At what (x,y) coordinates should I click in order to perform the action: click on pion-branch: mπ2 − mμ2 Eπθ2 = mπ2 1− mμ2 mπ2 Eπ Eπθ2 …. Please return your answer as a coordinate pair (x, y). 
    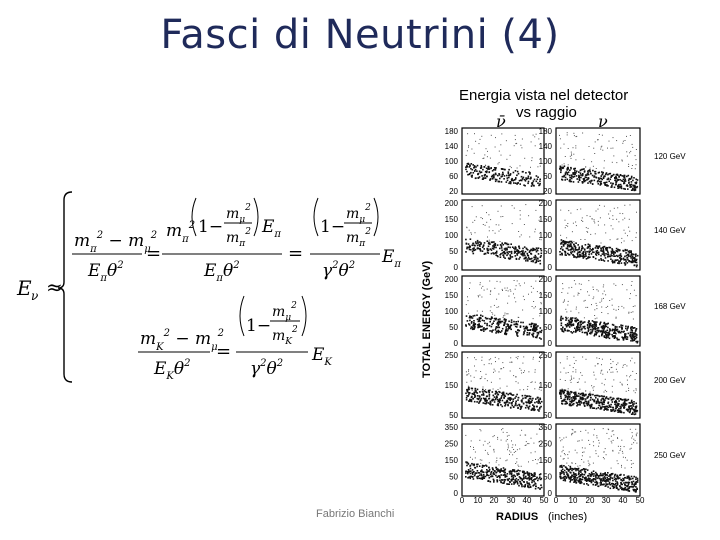
    Looking at the image, I should click on (236, 240).